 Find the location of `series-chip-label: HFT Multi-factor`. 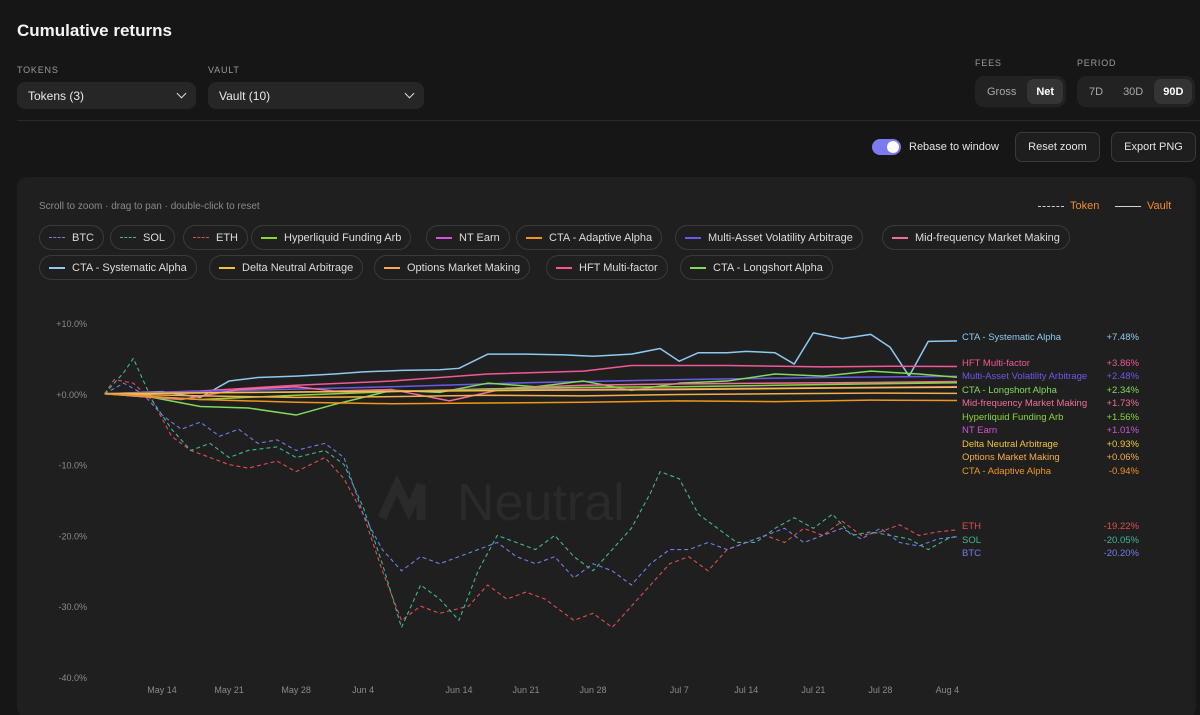

series-chip-label: HFT Multi-factor is located at coordinates (618, 267).